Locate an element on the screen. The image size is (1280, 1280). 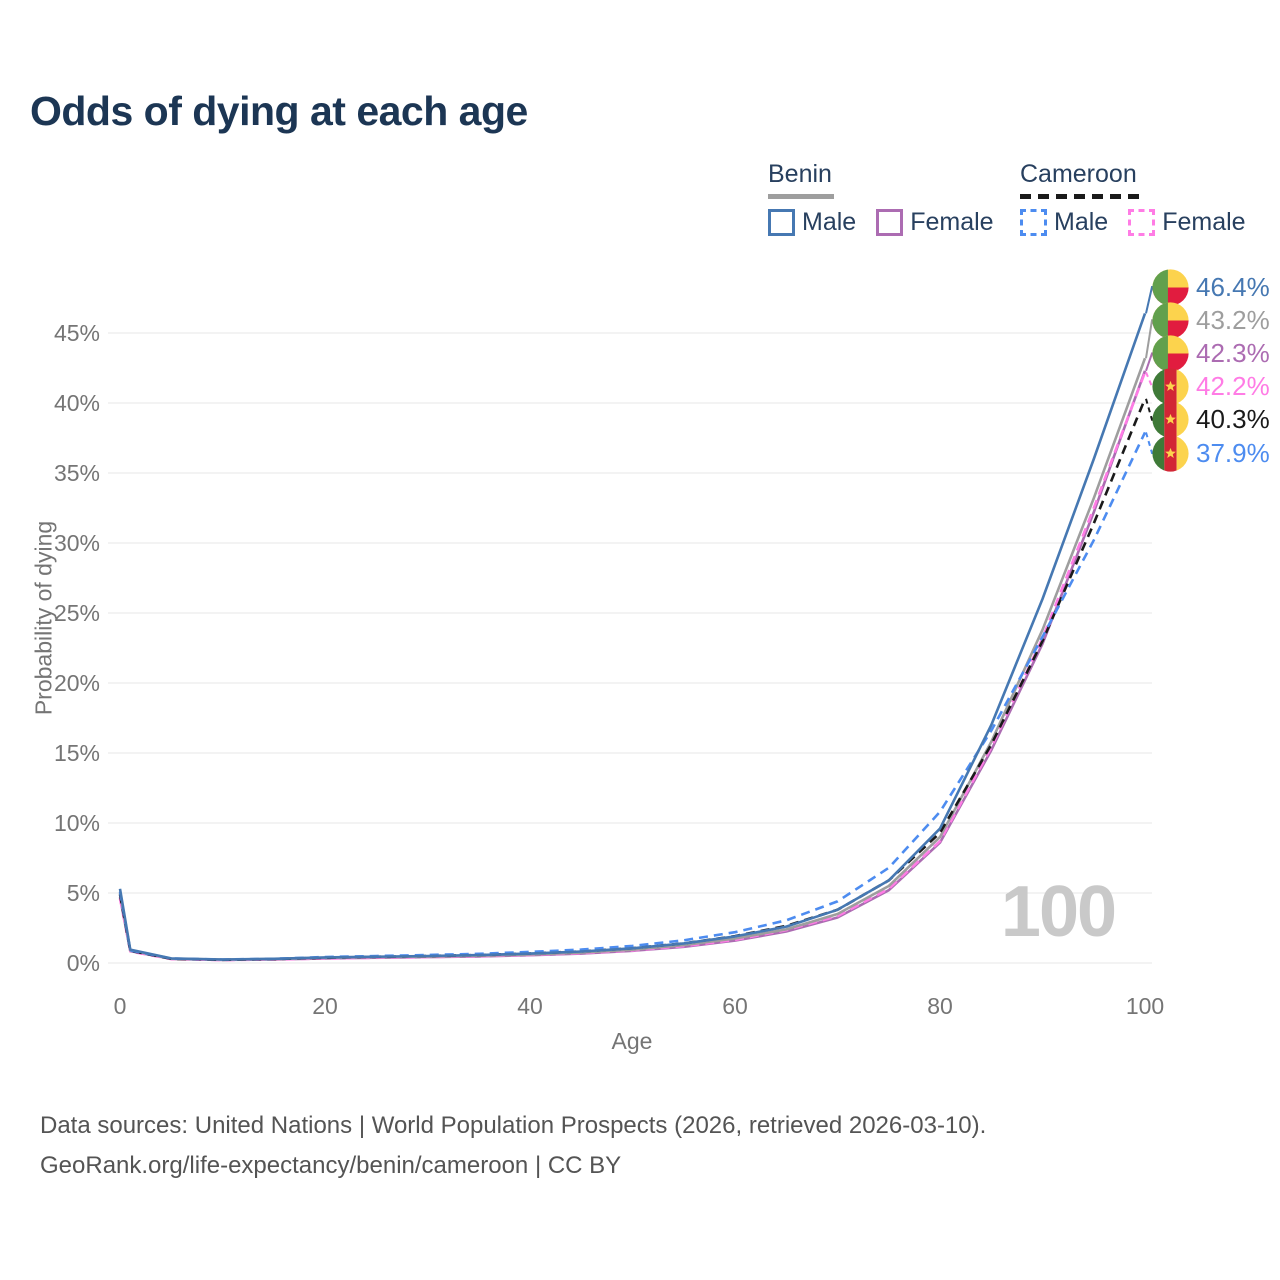
legend-item-cameroon-female: Female is located at coordinates (1187, 222).